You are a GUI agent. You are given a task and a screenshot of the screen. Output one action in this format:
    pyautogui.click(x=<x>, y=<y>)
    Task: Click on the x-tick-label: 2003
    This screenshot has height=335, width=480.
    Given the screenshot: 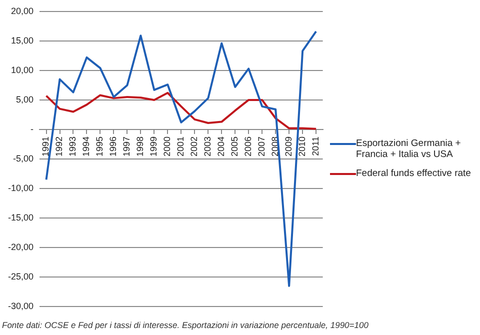 What is the action you would take?
    pyautogui.click(x=207, y=146)
    